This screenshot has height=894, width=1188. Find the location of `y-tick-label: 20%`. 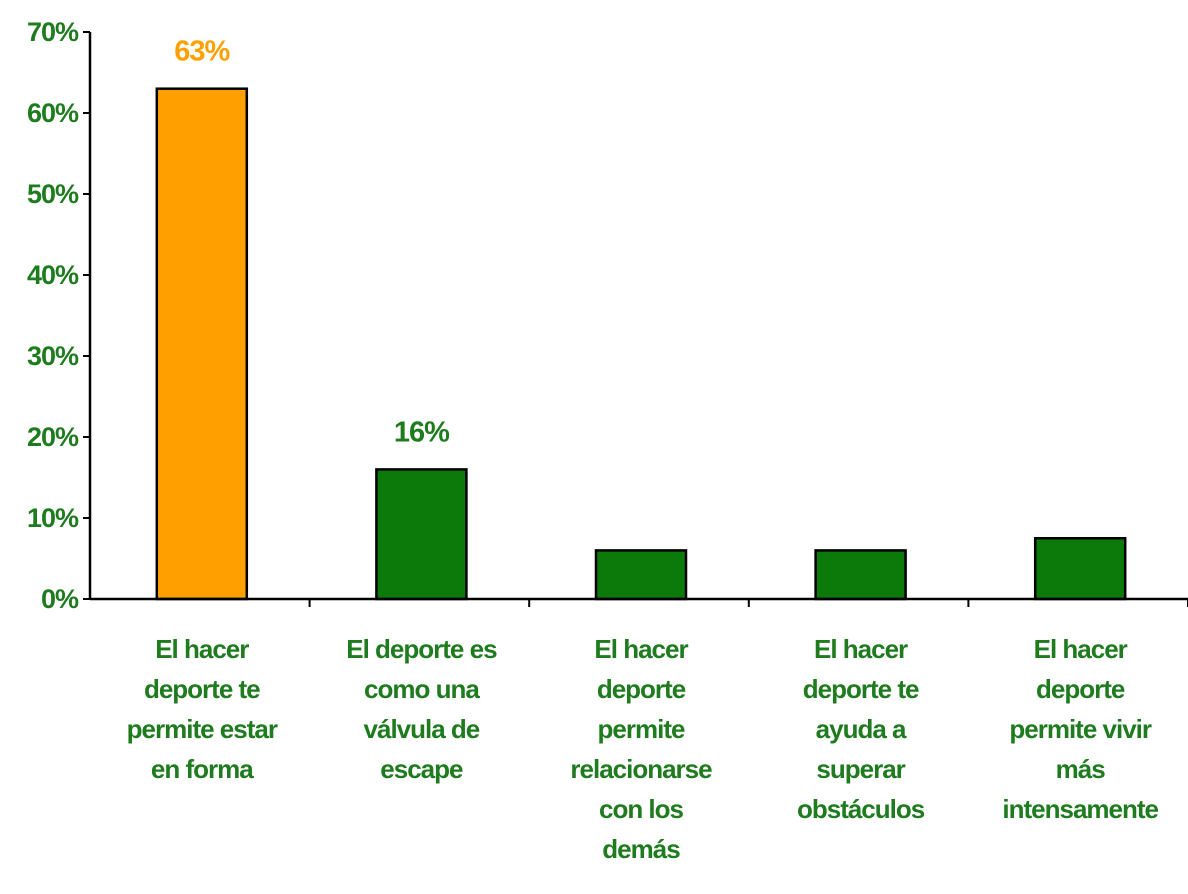

y-tick-label: 20% is located at coordinates (53, 437).